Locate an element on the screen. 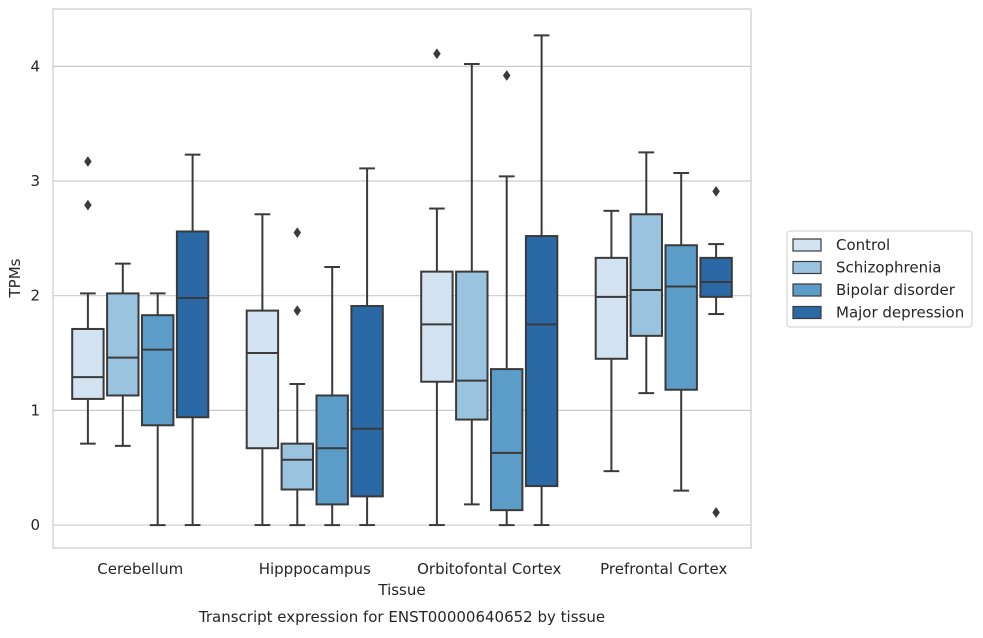 The image size is (983, 638). legend-label: Bipolar disorder is located at coordinates (896, 290).